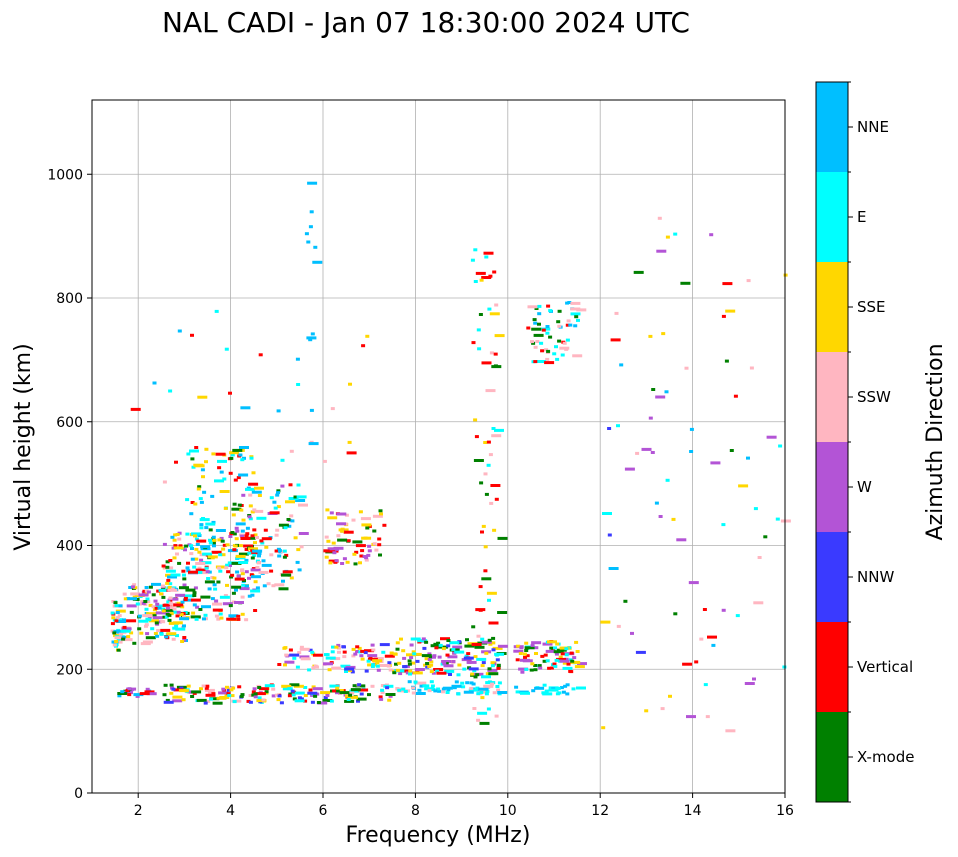  What do you see at coordinates (873, 127) in the screenshot?
I see `colorbar-tick-label: NNE` at bounding box center [873, 127].